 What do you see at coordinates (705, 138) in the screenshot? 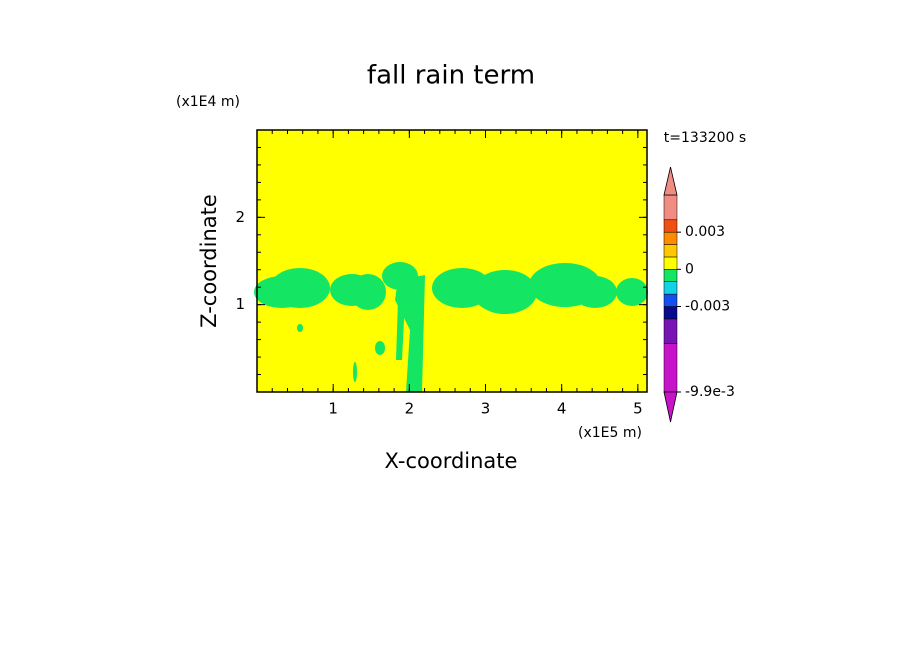
I see `time-label: t=133200 s` at bounding box center [705, 138].